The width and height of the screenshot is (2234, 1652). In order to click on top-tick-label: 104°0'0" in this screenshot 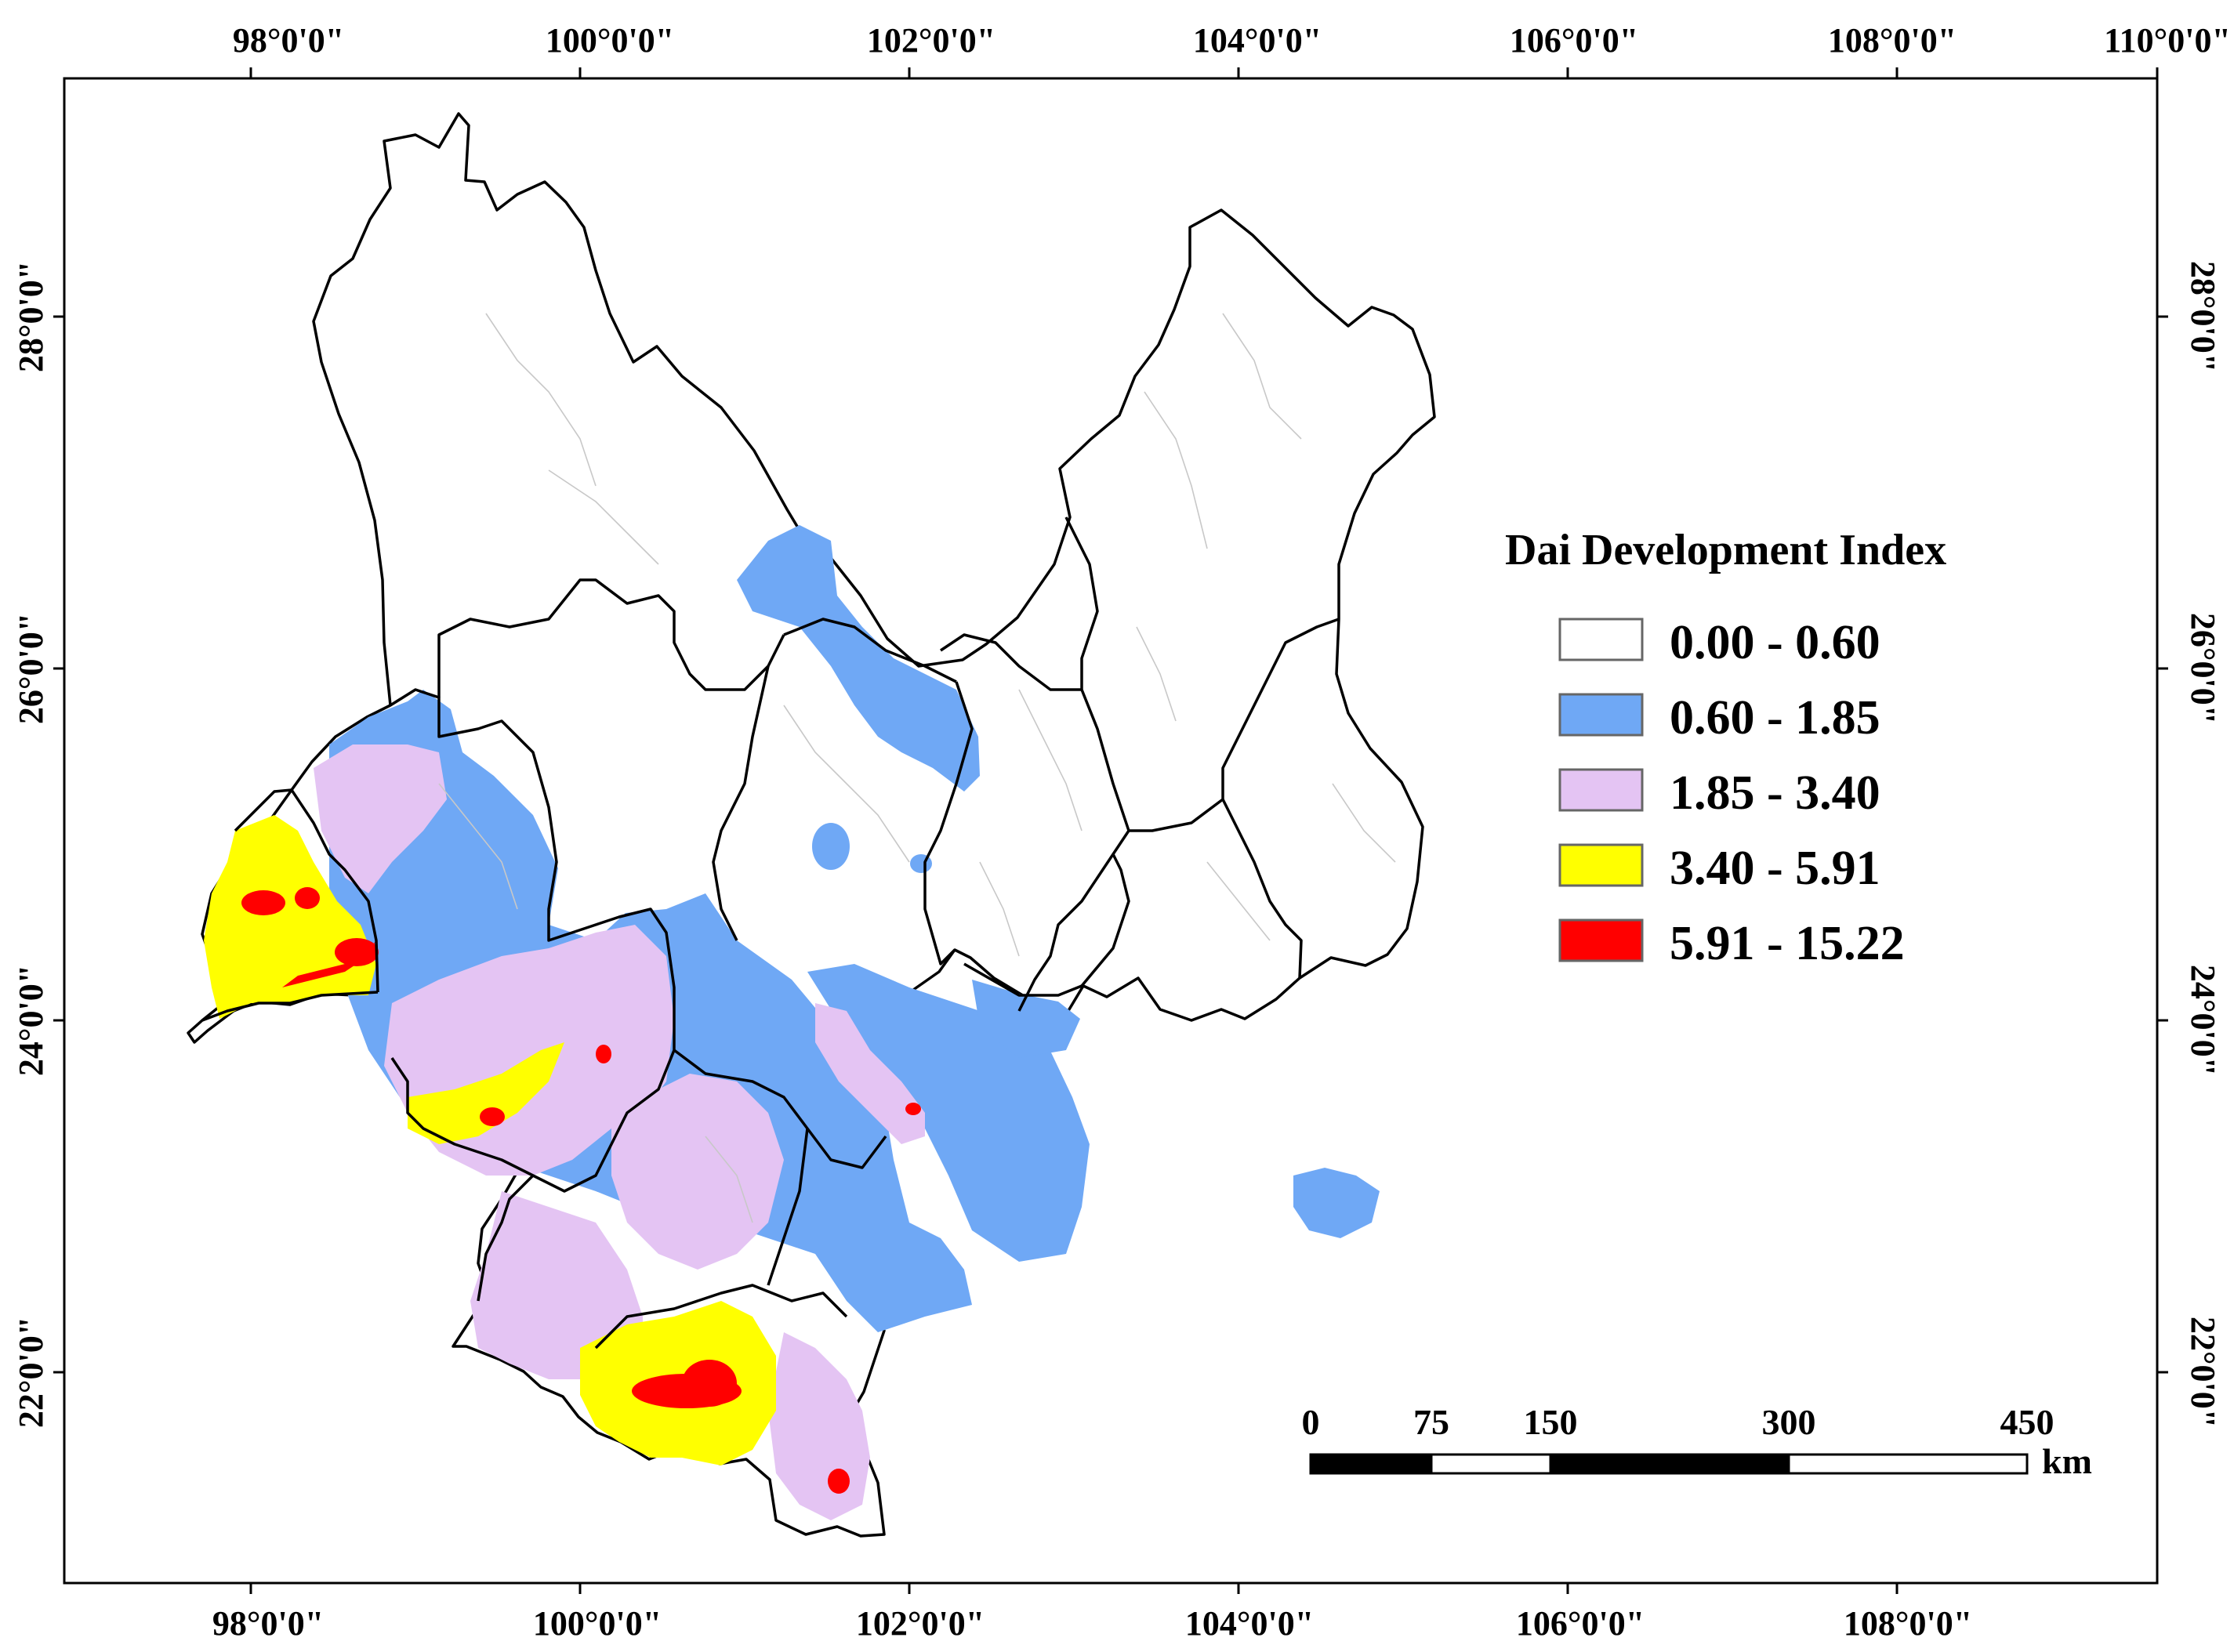, I will do `click(1257, 40)`.